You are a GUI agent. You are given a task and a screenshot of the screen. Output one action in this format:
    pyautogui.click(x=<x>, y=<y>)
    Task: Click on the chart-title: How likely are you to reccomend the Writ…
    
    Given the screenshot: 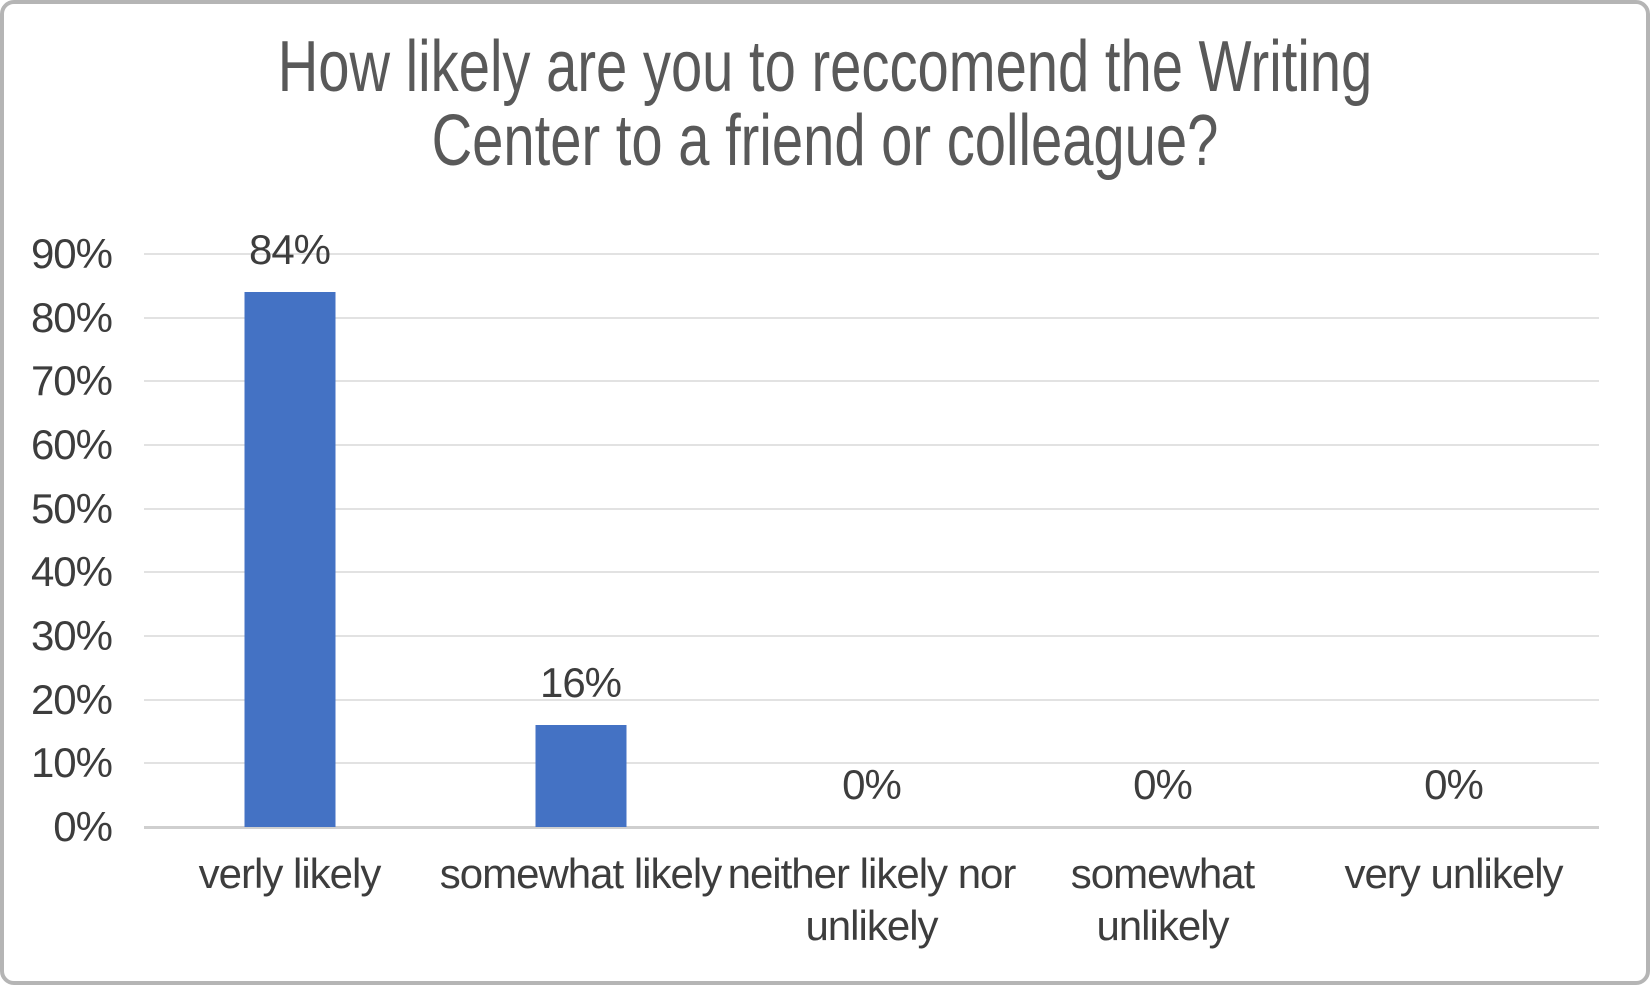 What is the action you would take?
    pyautogui.click(x=825, y=104)
    